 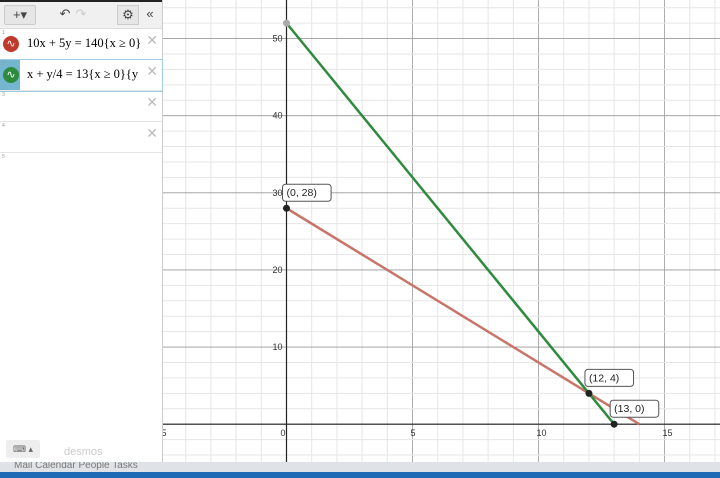 I want to click on y-tick-label: 50, so click(x=277, y=39).